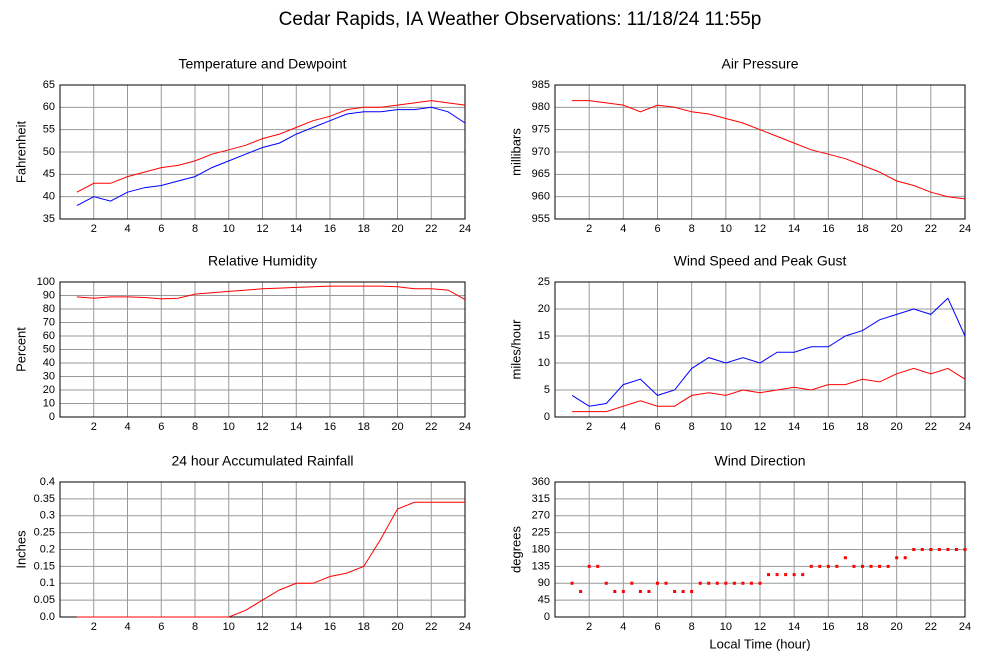  I want to click on y-tick-label: 980, so click(541, 107).